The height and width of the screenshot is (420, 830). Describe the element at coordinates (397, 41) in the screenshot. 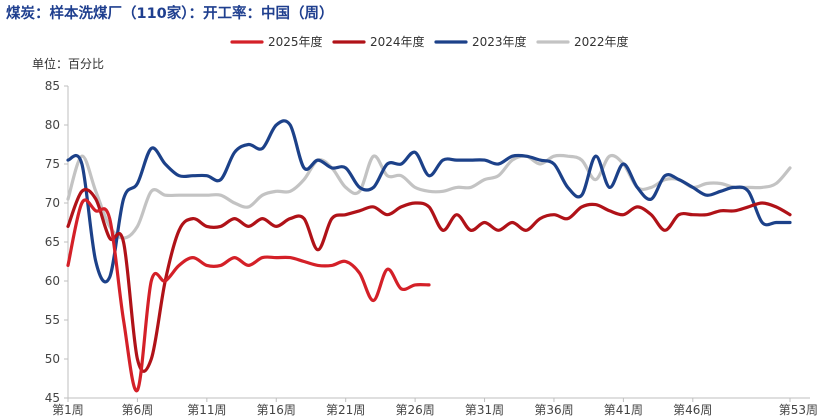

I see `legend-label: 2024年度` at that location.